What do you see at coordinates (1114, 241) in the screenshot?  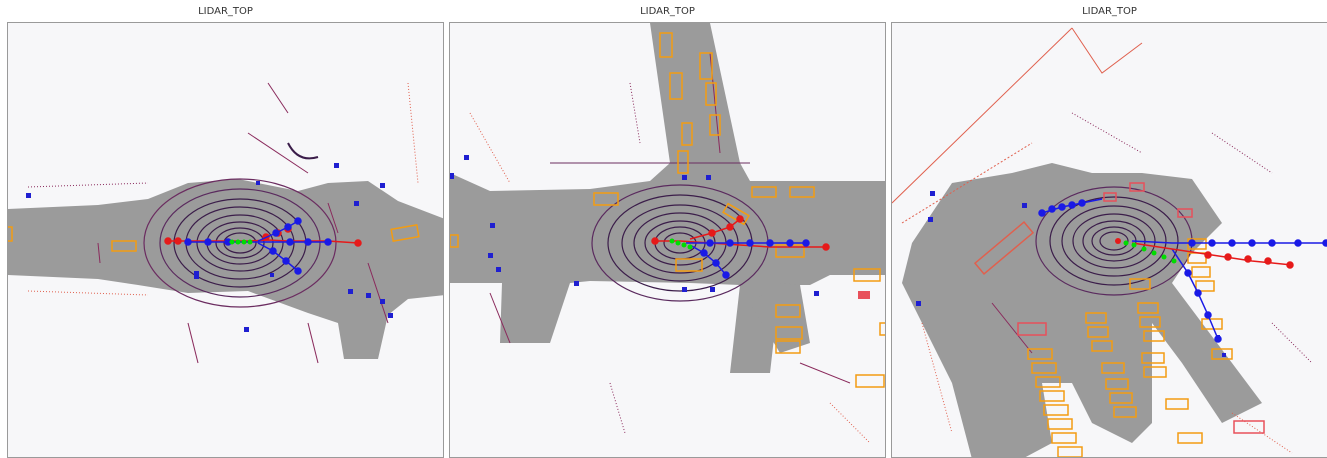 I see `lidar-rings` at bounding box center [1114, 241].